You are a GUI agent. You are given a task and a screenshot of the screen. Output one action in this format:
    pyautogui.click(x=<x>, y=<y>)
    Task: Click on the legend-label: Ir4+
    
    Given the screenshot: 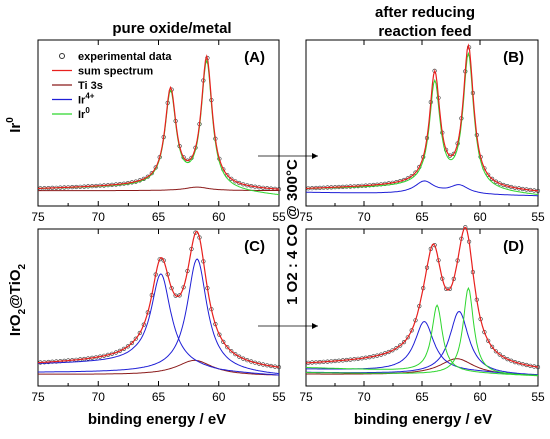 What is the action you would take?
    pyautogui.click(x=86, y=99)
    